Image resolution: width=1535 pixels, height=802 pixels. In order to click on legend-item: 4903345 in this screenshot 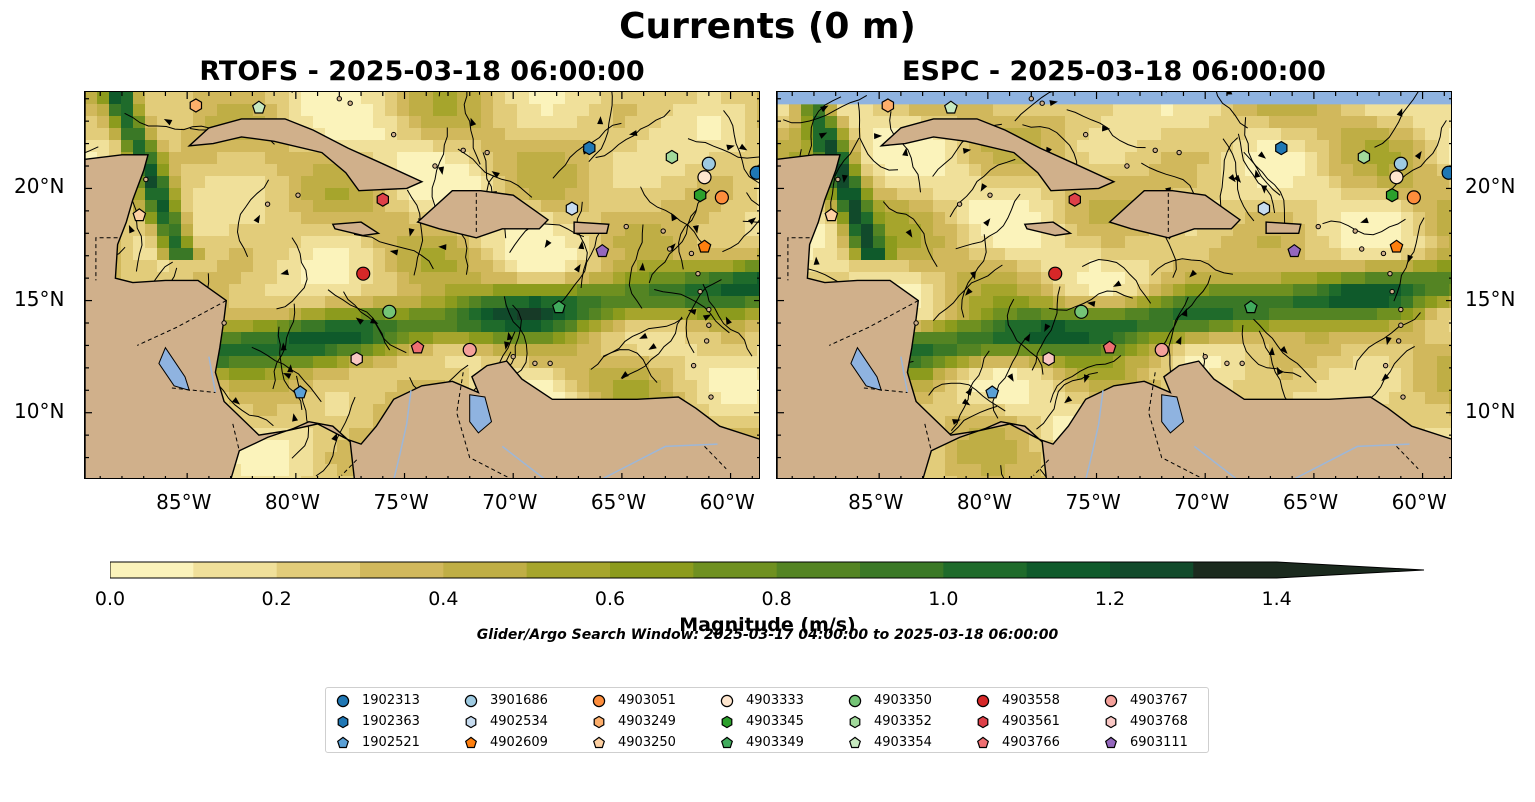, I will do `click(773, 721)`.